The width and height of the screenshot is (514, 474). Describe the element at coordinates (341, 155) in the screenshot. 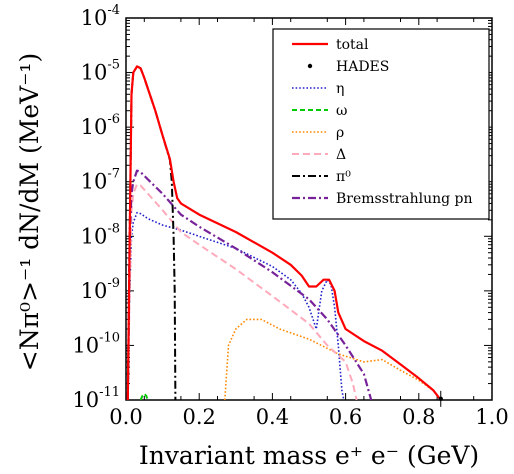

I see `legend-label: Δ` at that location.